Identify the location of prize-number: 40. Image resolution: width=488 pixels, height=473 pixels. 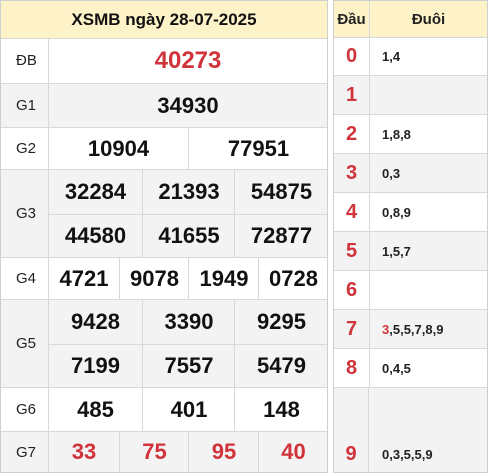
(293, 452).